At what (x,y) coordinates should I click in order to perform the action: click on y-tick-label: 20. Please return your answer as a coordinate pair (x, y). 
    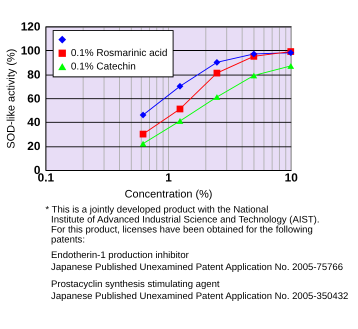
    Looking at the image, I should click on (34, 146).